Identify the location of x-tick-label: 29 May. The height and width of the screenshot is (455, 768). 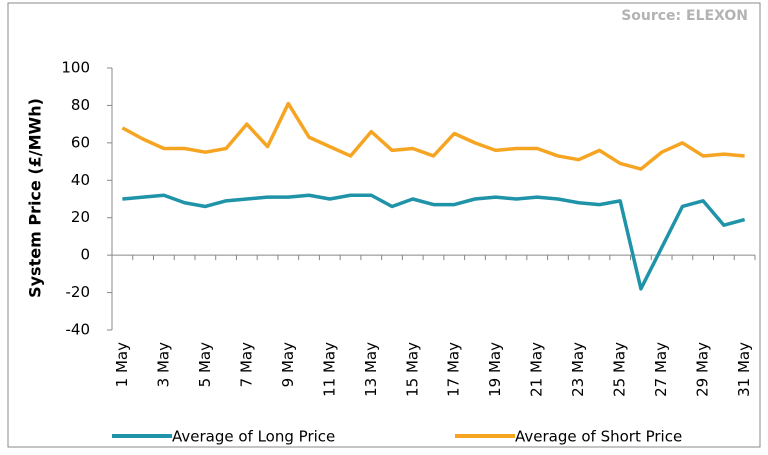
(703, 369).